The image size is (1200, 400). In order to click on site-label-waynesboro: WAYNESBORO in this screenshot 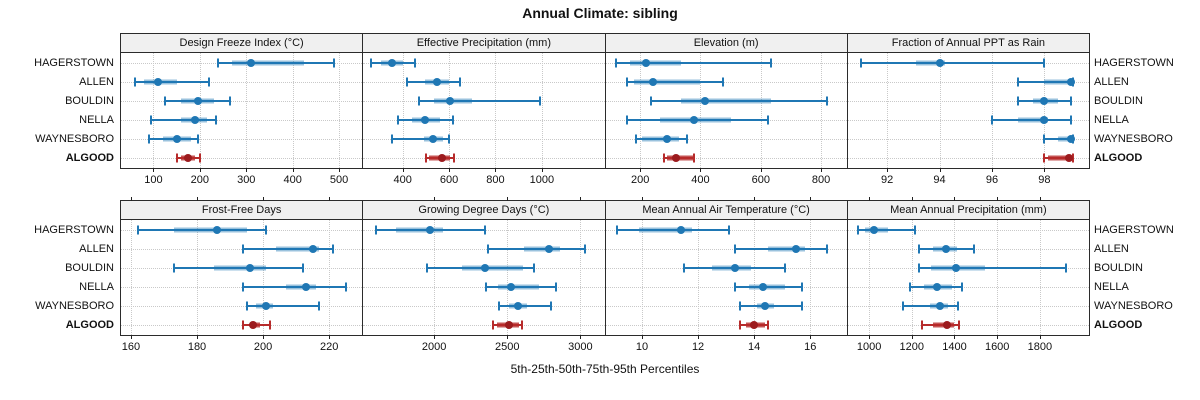, I will do `click(1133, 306)`.